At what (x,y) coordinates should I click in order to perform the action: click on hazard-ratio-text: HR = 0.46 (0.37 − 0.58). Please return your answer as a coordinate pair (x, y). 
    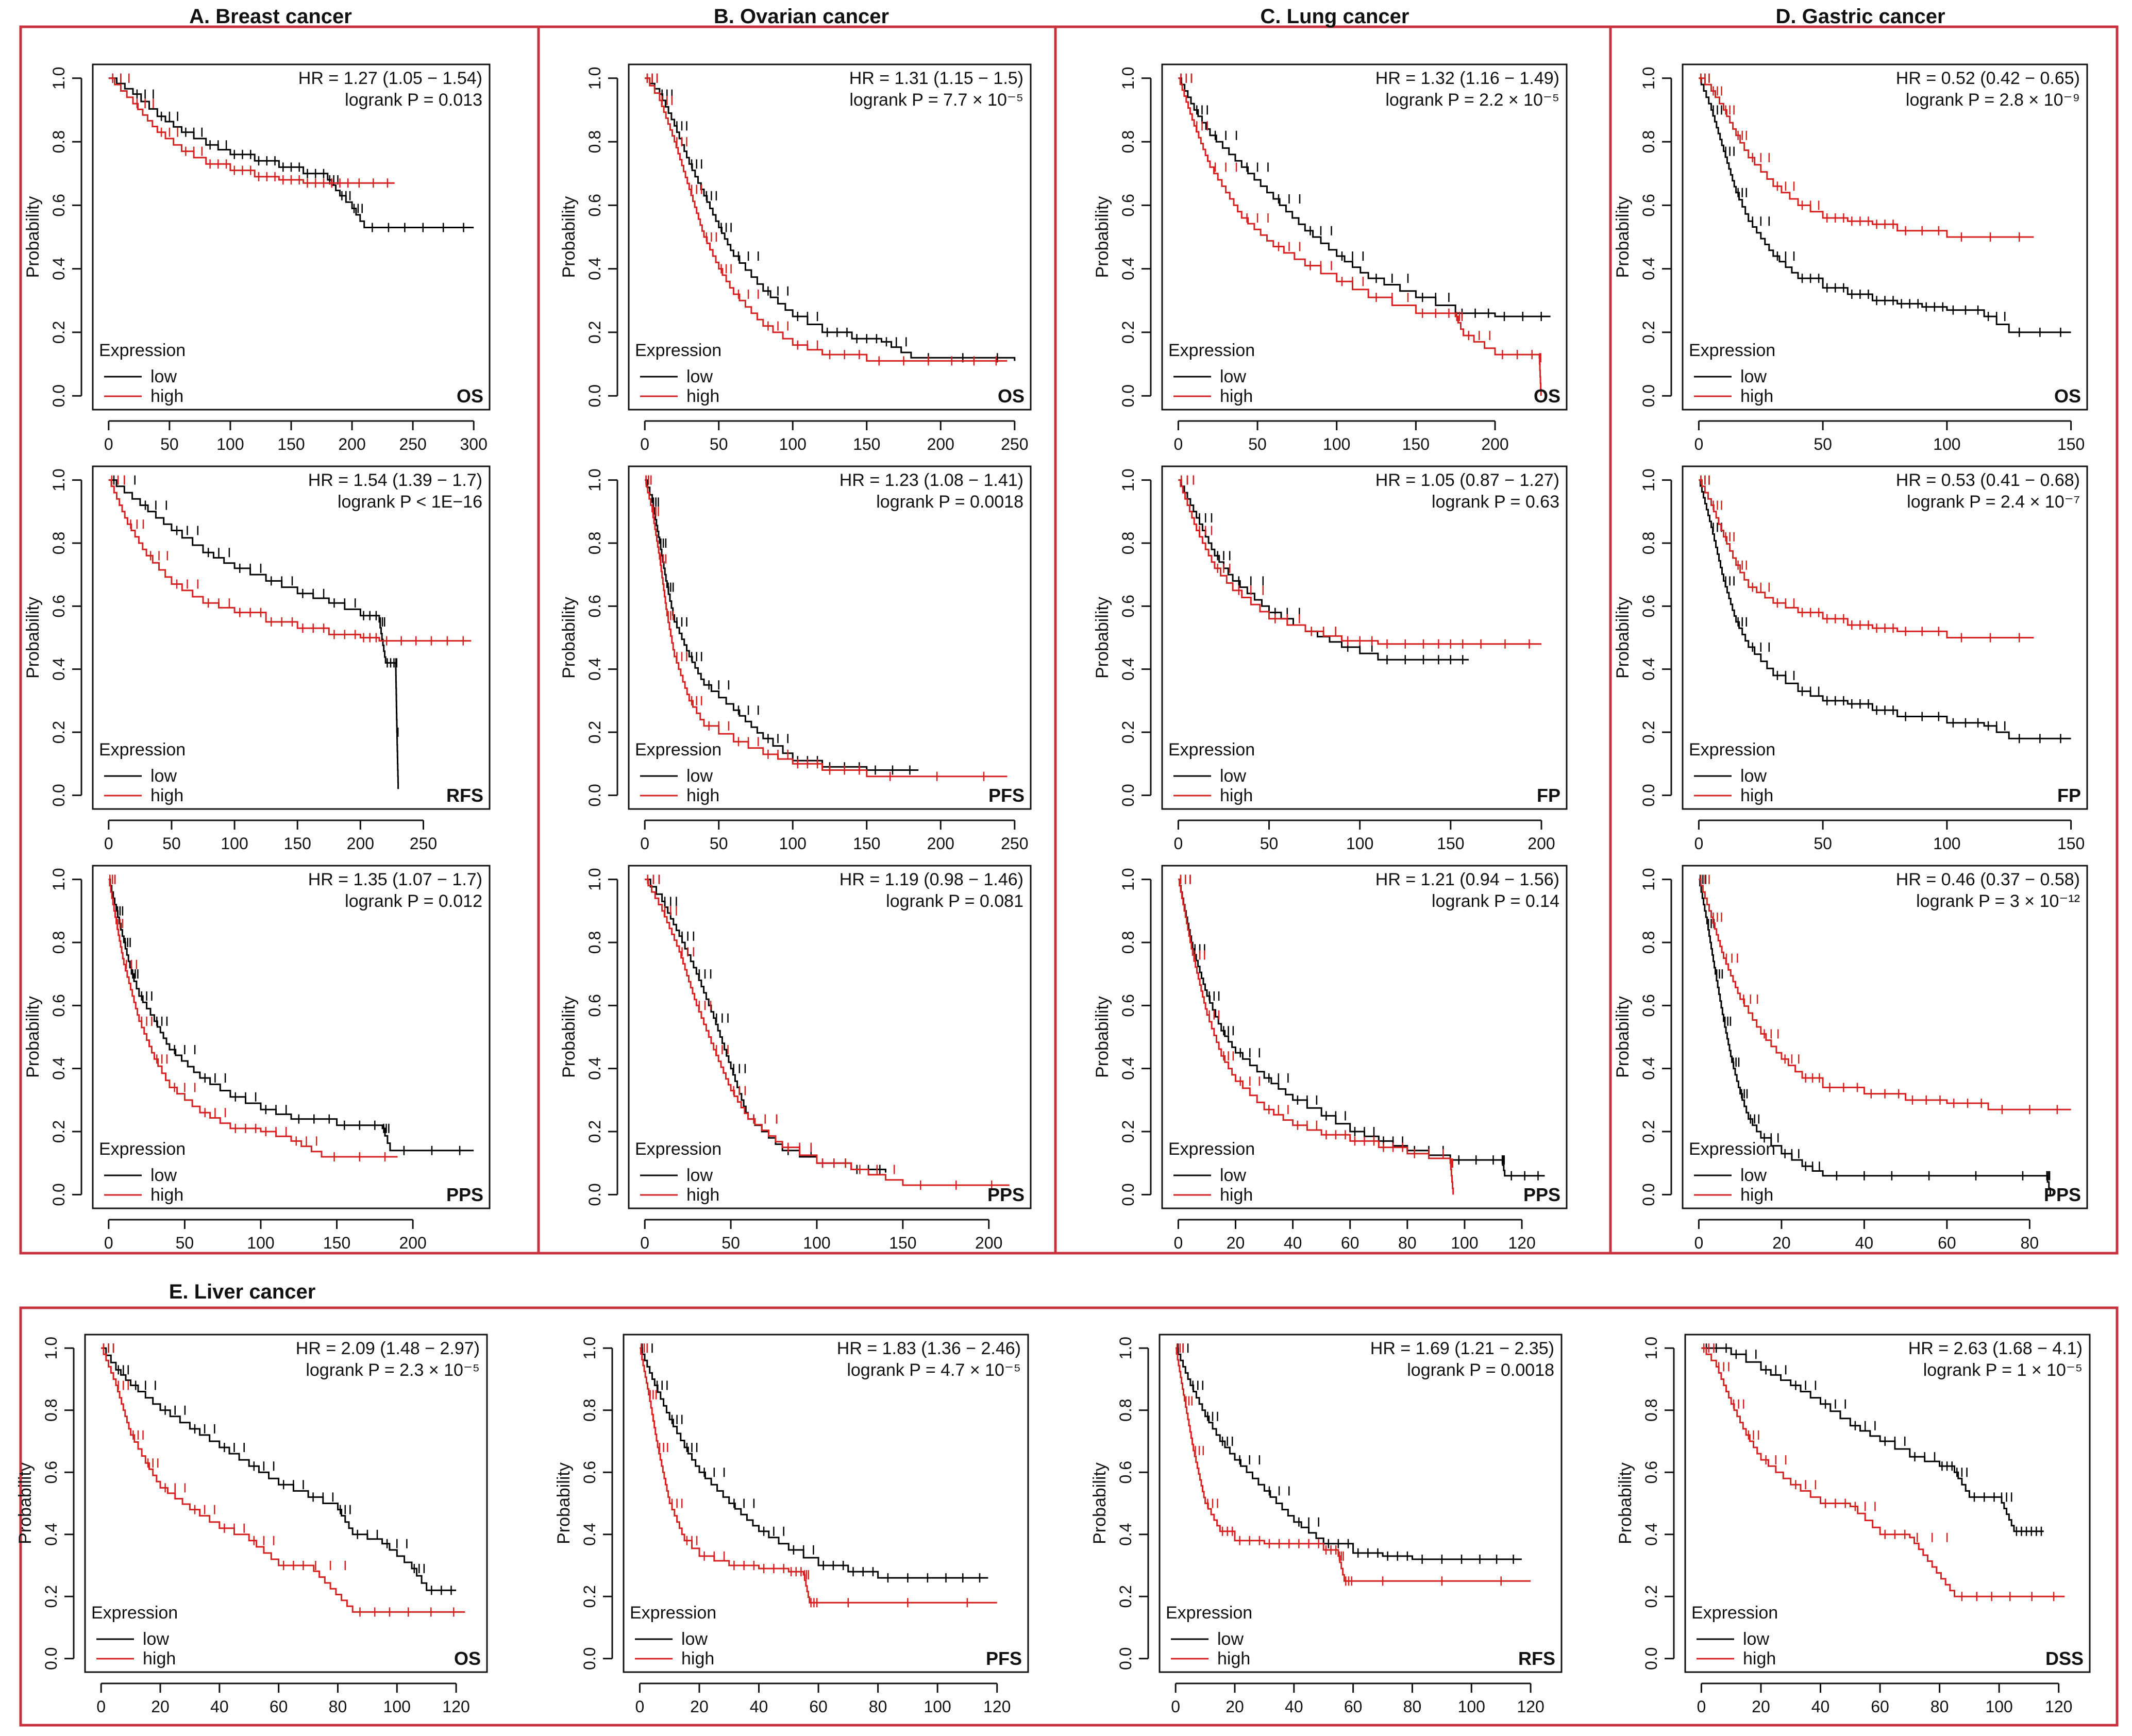
    Looking at the image, I should click on (1988, 879).